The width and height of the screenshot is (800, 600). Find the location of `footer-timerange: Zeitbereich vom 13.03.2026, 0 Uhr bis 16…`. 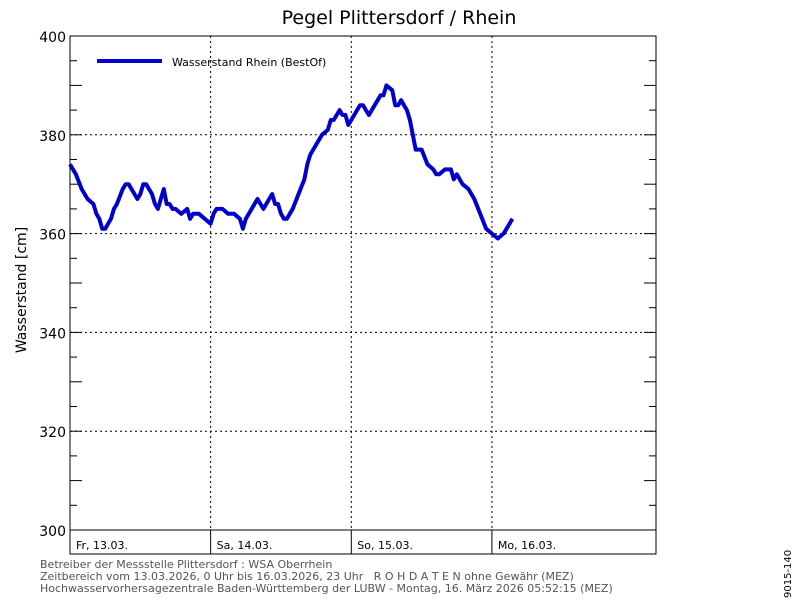

footer-timerange: Zeitbereich vom 13.03.2026, 0 Uhr bis 16… is located at coordinates (307, 576).